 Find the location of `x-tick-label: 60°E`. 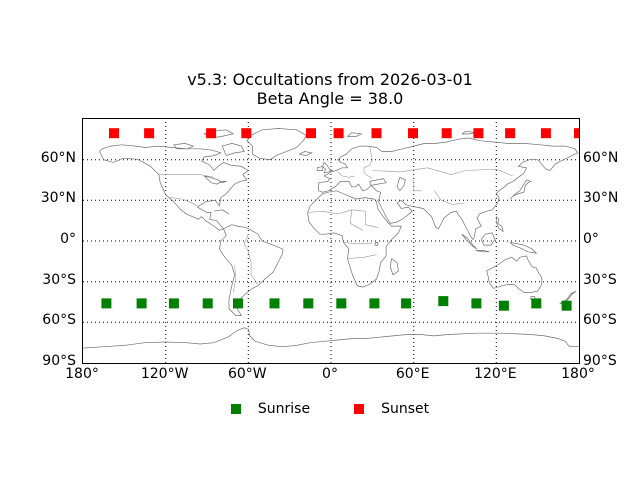

x-tick-label: 60°E is located at coordinates (412, 374).